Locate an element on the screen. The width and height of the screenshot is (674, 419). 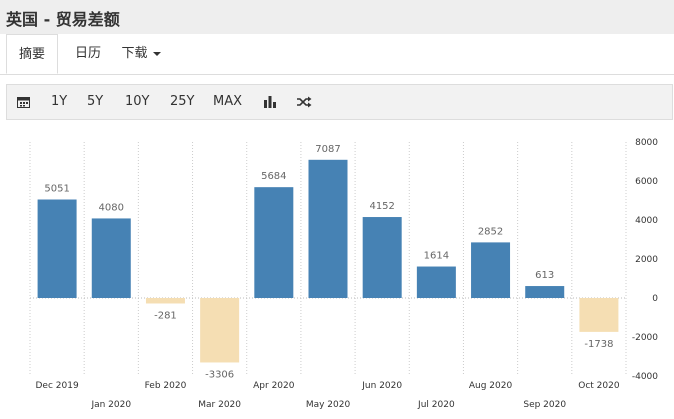
x-tick-label: Aug 2020 is located at coordinates (491, 386).